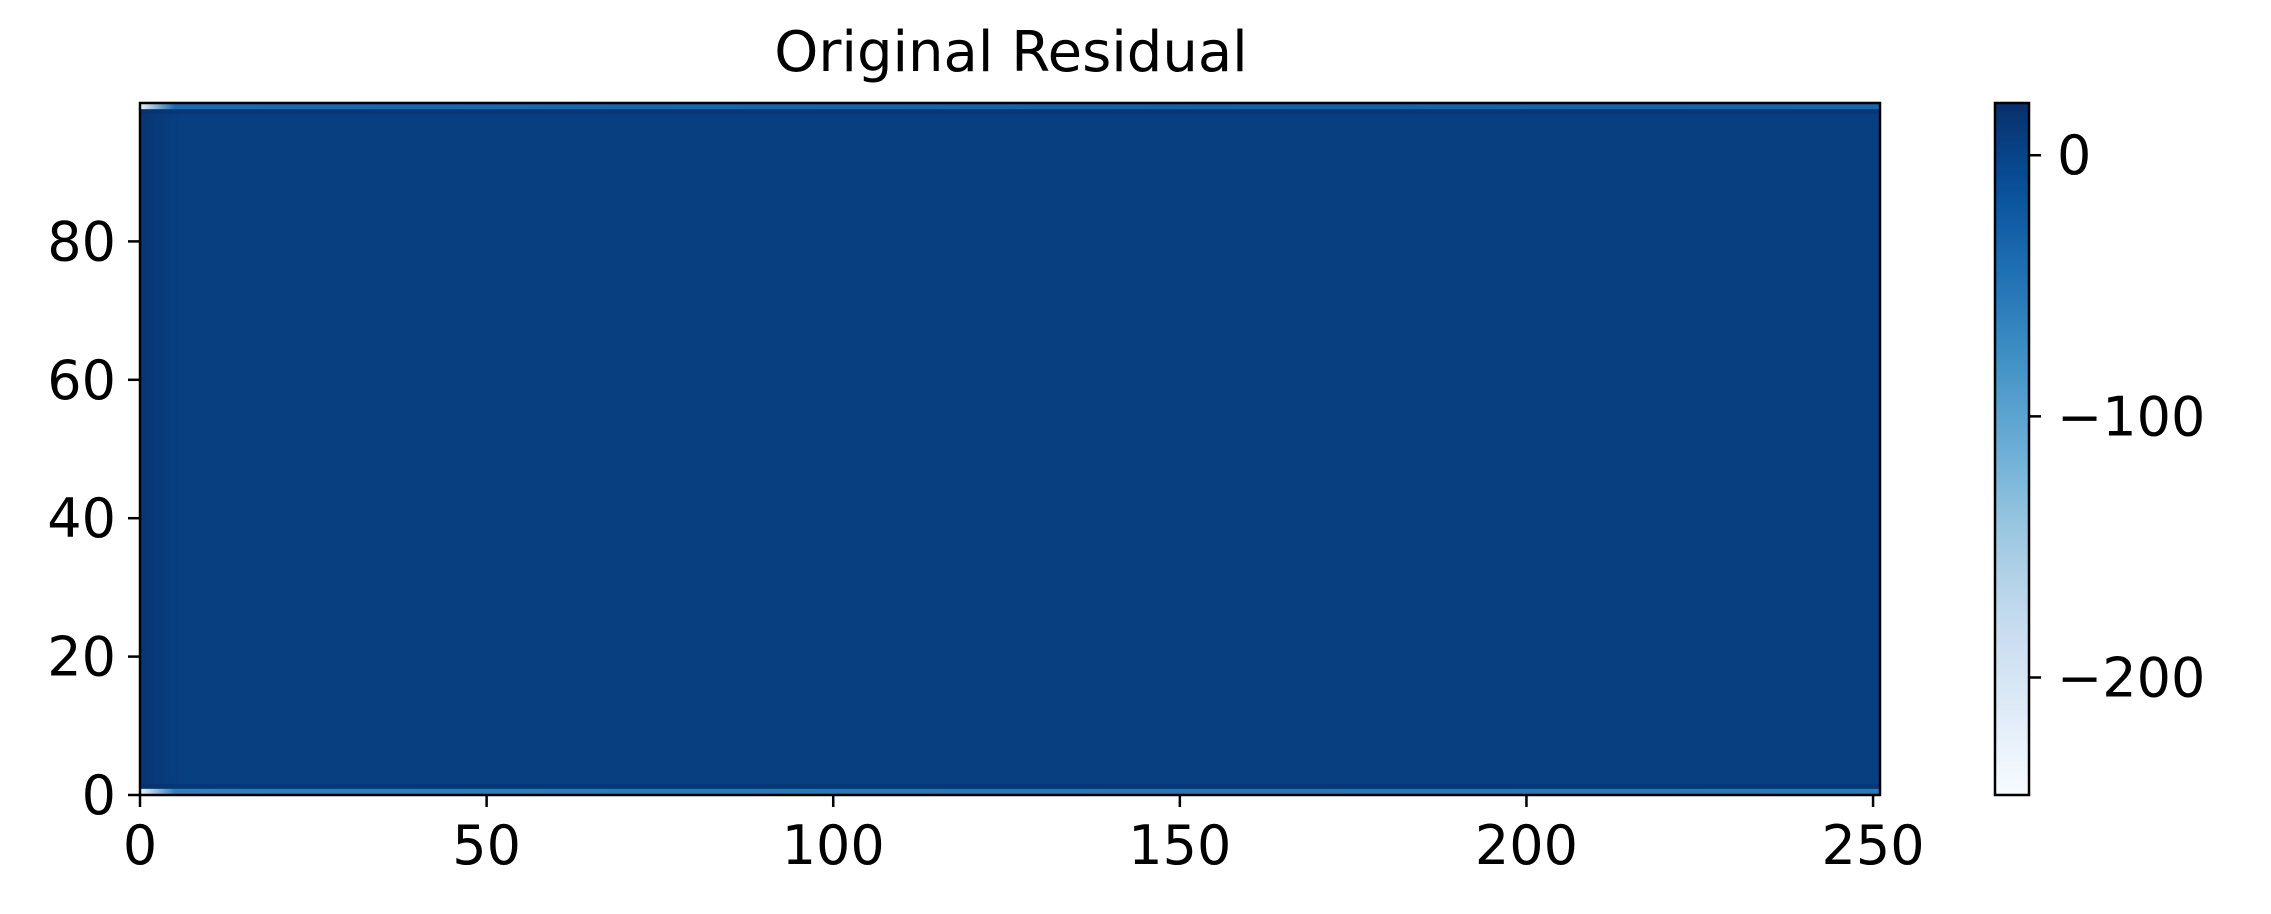  What do you see at coordinates (1010, 112) in the screenshot?
I see `heatmap-top-dark-band` at bounding box center [1010, 112].